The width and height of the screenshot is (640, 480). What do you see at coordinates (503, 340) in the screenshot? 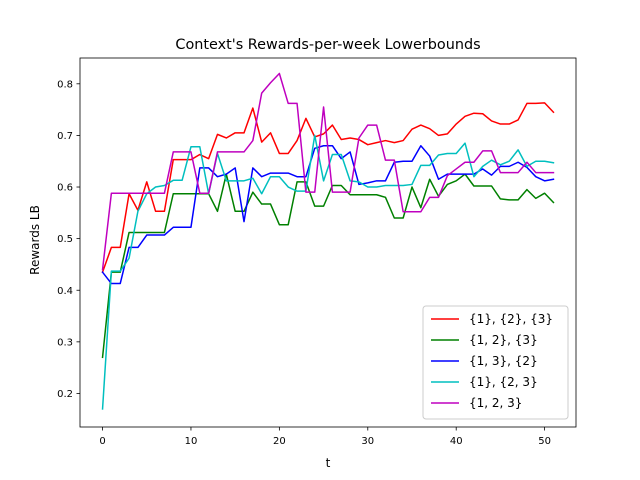
I see `legend-label-1: {1, 2}, {3}` at bounding box center [503, 340].